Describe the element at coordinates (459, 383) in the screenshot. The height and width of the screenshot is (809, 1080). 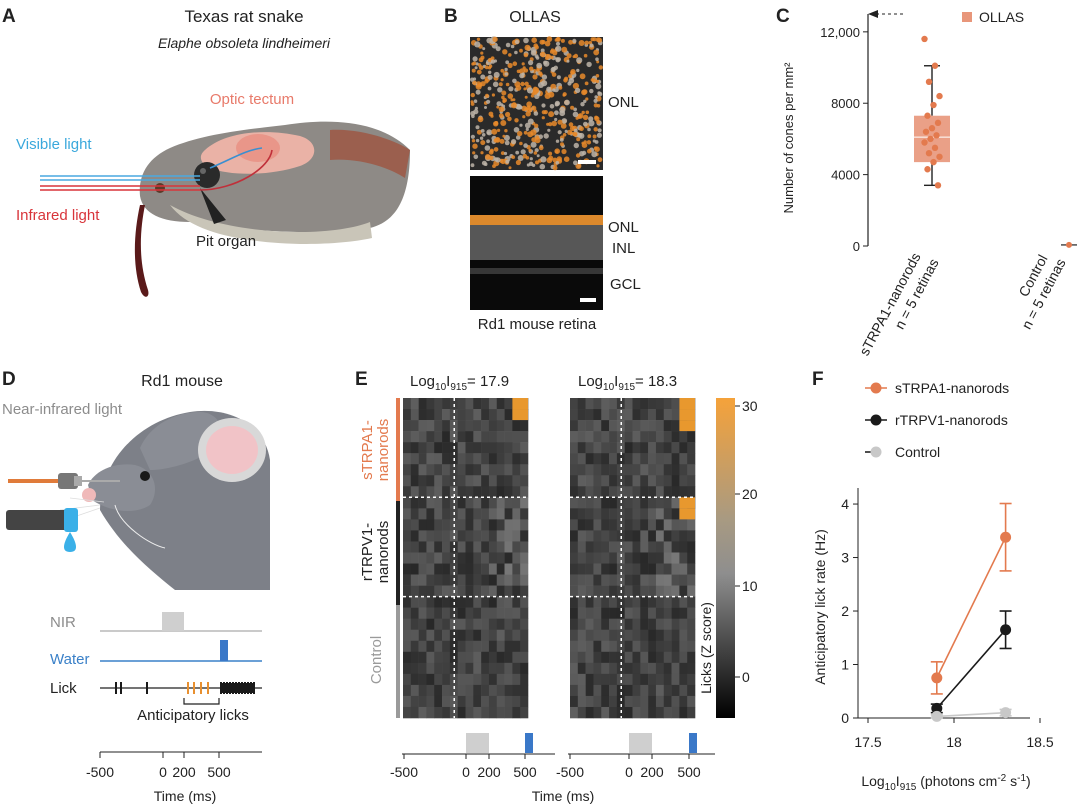
I see `e-intensity-left: Log10I915= 17.9` at that location.